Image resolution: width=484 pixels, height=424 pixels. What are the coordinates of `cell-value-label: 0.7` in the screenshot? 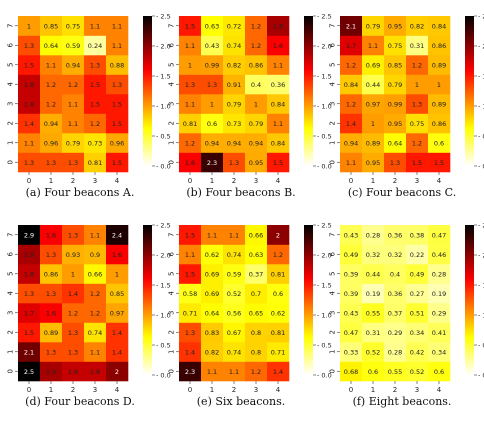 It's located at (256, 294).